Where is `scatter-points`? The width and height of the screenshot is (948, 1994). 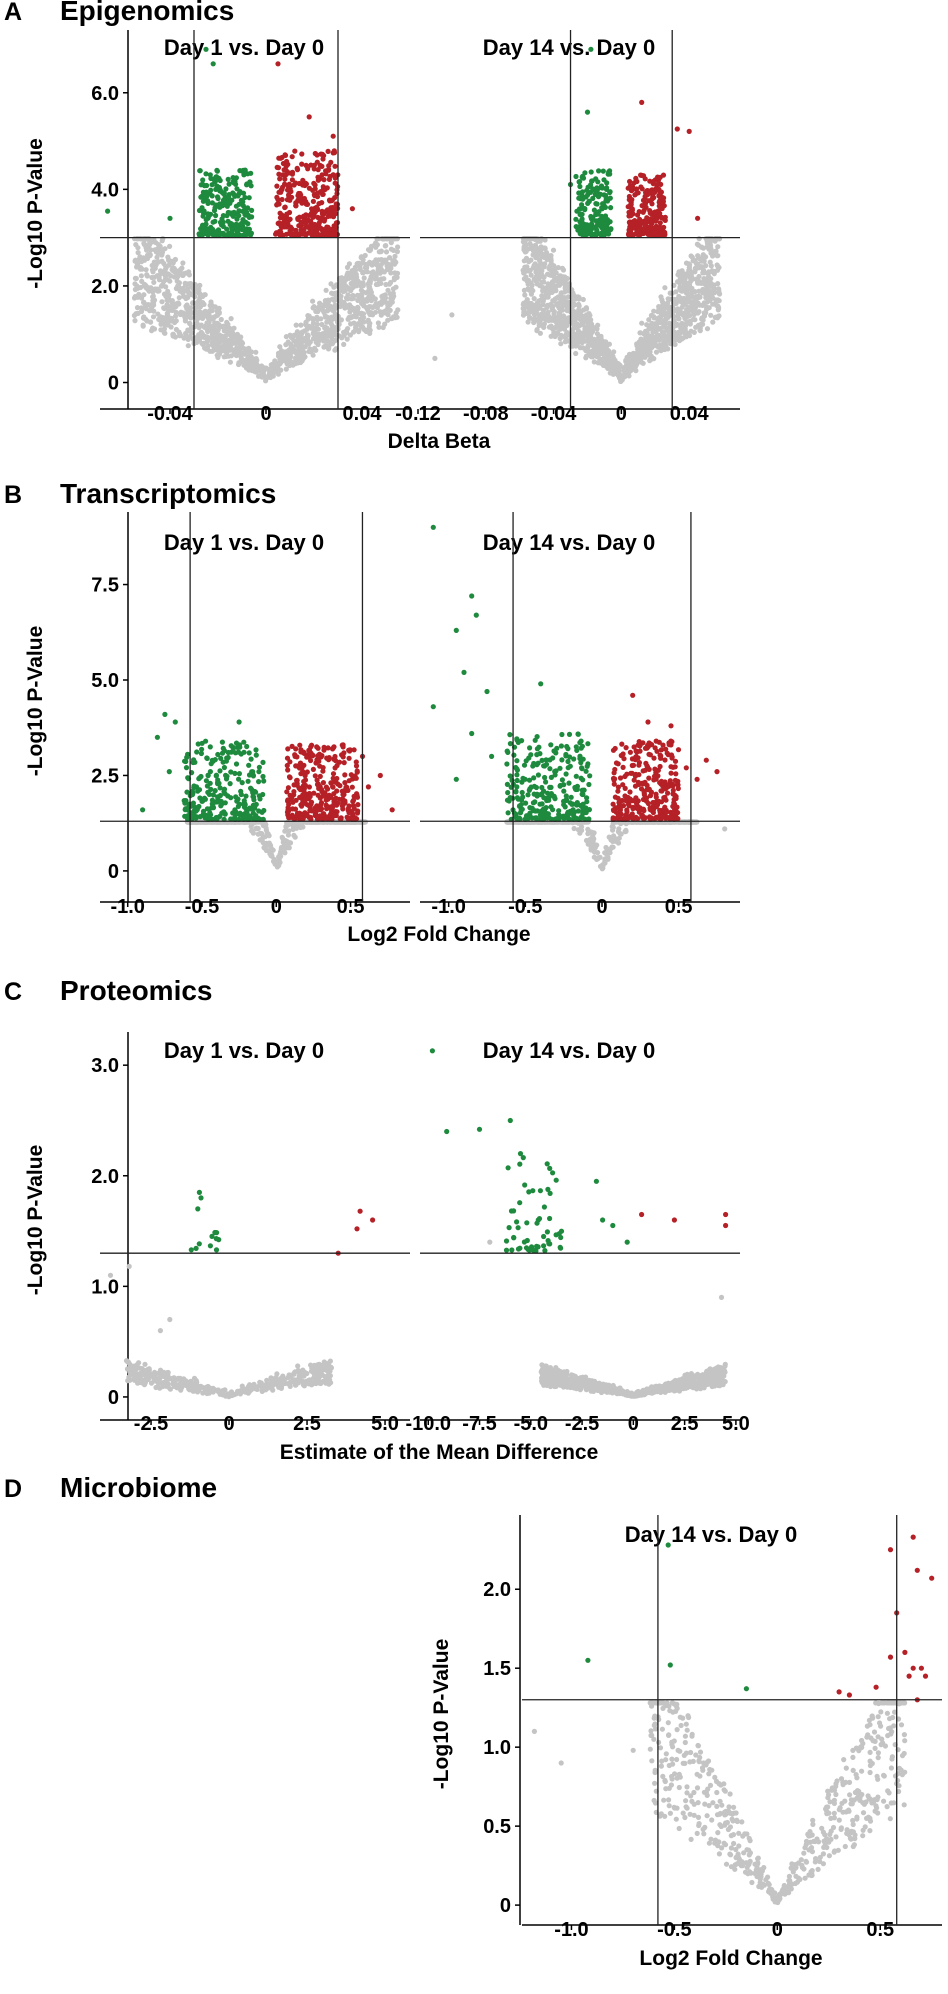 scatter-points is located at coordinates (267, 790).